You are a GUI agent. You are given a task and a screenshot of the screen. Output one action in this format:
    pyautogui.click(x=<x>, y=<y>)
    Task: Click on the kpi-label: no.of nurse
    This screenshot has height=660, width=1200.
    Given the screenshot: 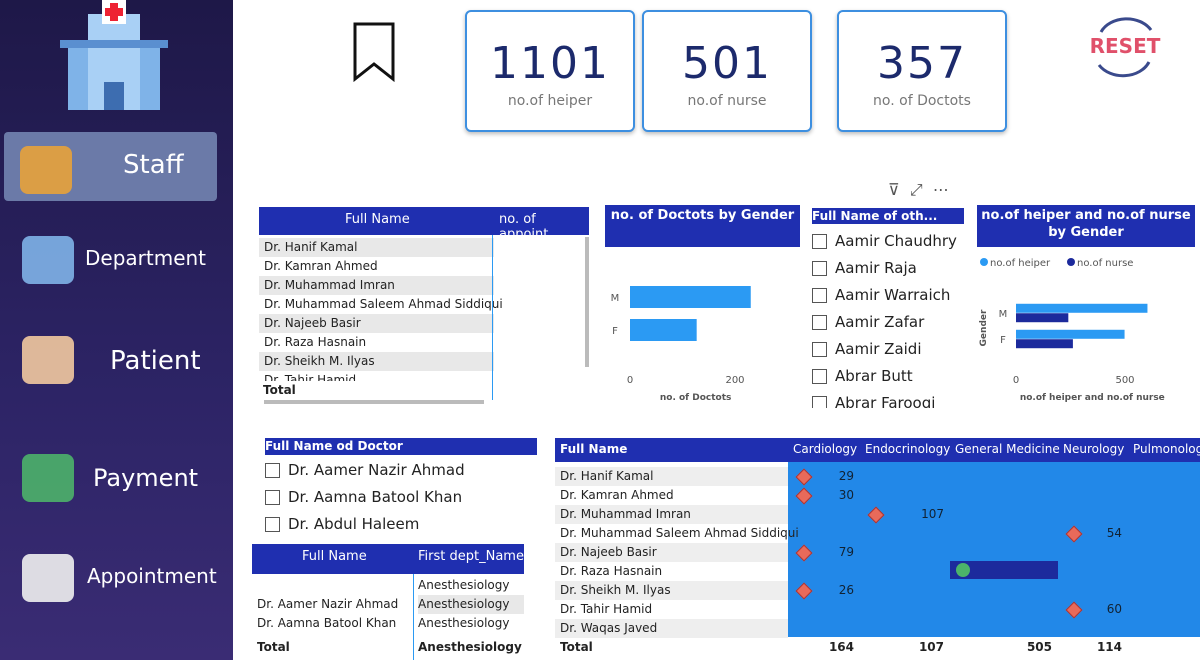 What is the action you would take?
    pyautogui.click(x=727, y=101)
    